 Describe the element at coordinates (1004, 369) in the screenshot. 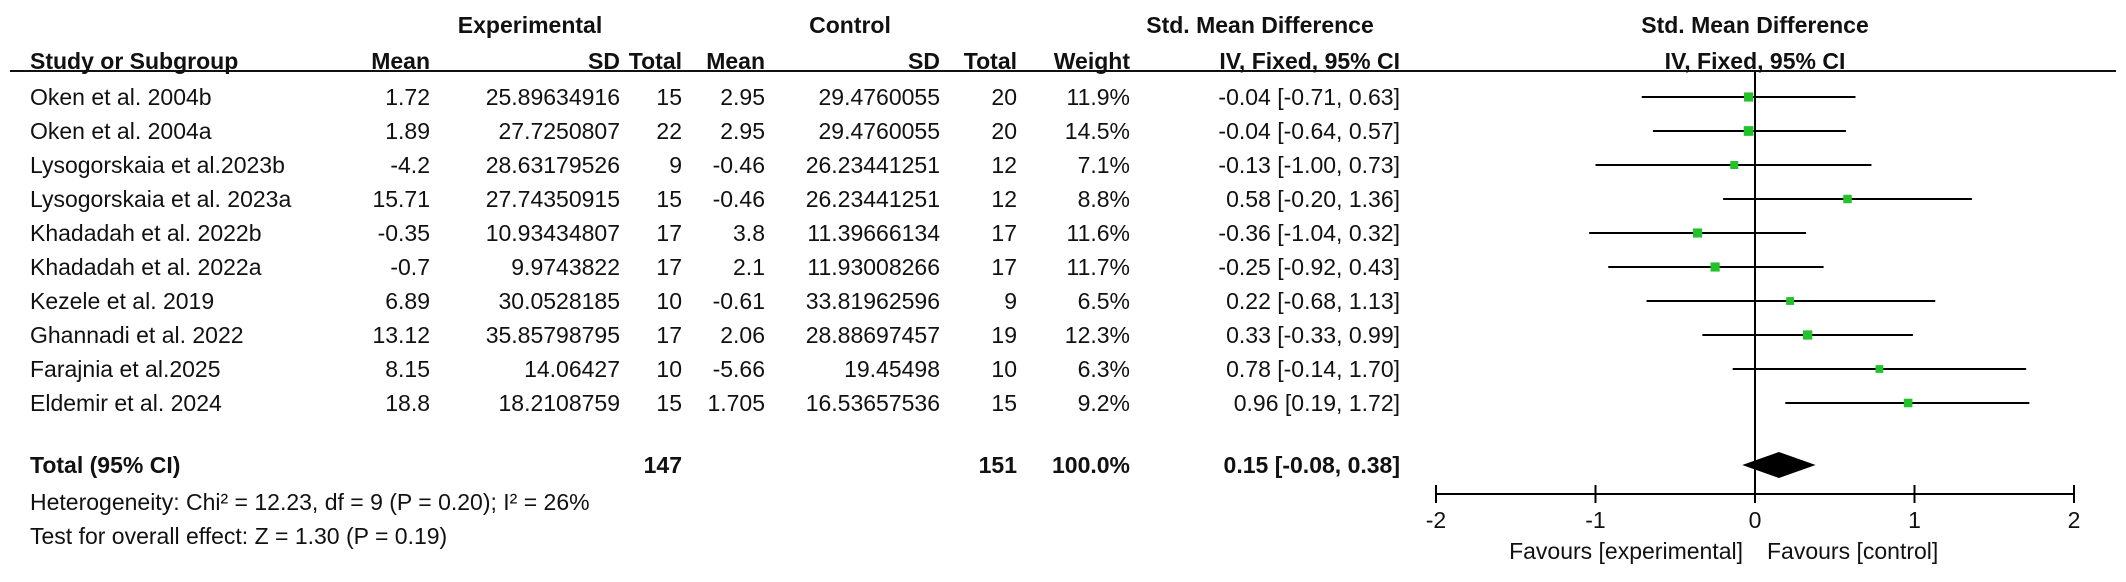

I see `row-ctl-total: 10` at that location.